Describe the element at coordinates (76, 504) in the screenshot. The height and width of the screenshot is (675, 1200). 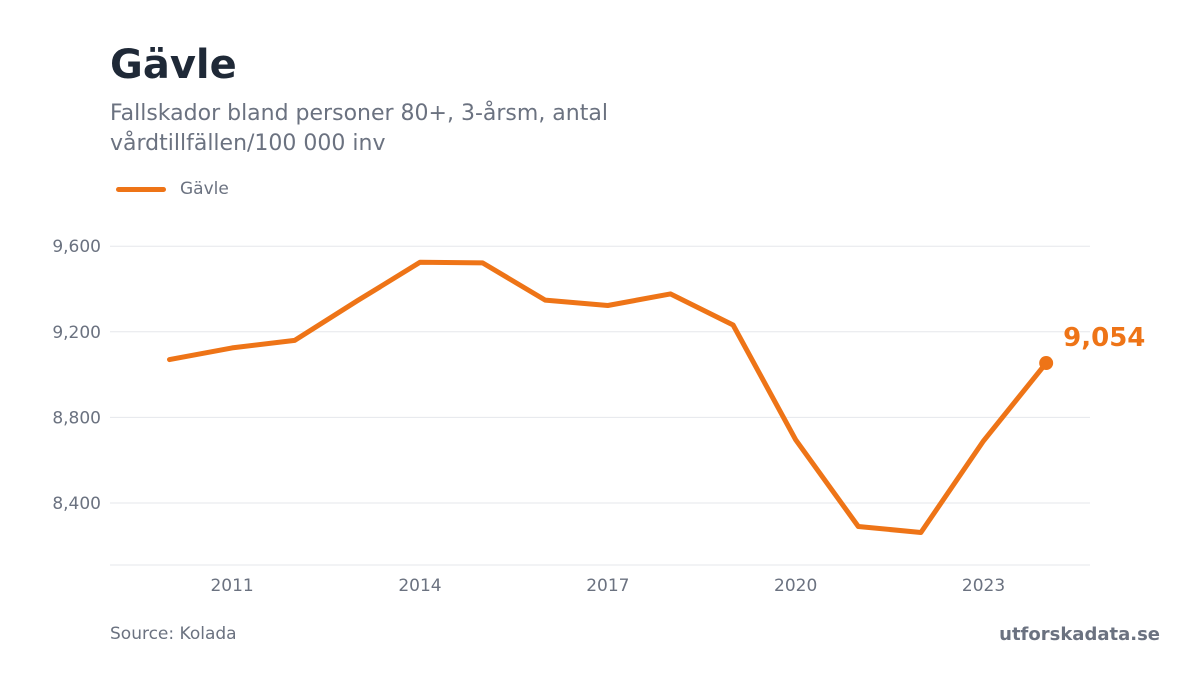
I see `y-tick-label: 8,400` at that location.